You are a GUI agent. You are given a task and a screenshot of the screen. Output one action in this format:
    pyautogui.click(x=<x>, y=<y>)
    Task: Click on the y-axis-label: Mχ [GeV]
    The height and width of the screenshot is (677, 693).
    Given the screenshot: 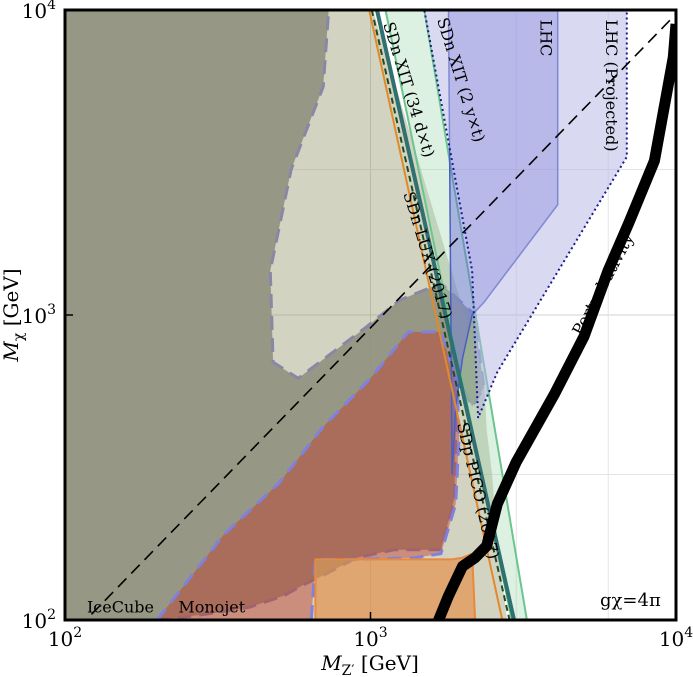 What is the action you would take?
    pyautogui.click(x=13, y=315)
    